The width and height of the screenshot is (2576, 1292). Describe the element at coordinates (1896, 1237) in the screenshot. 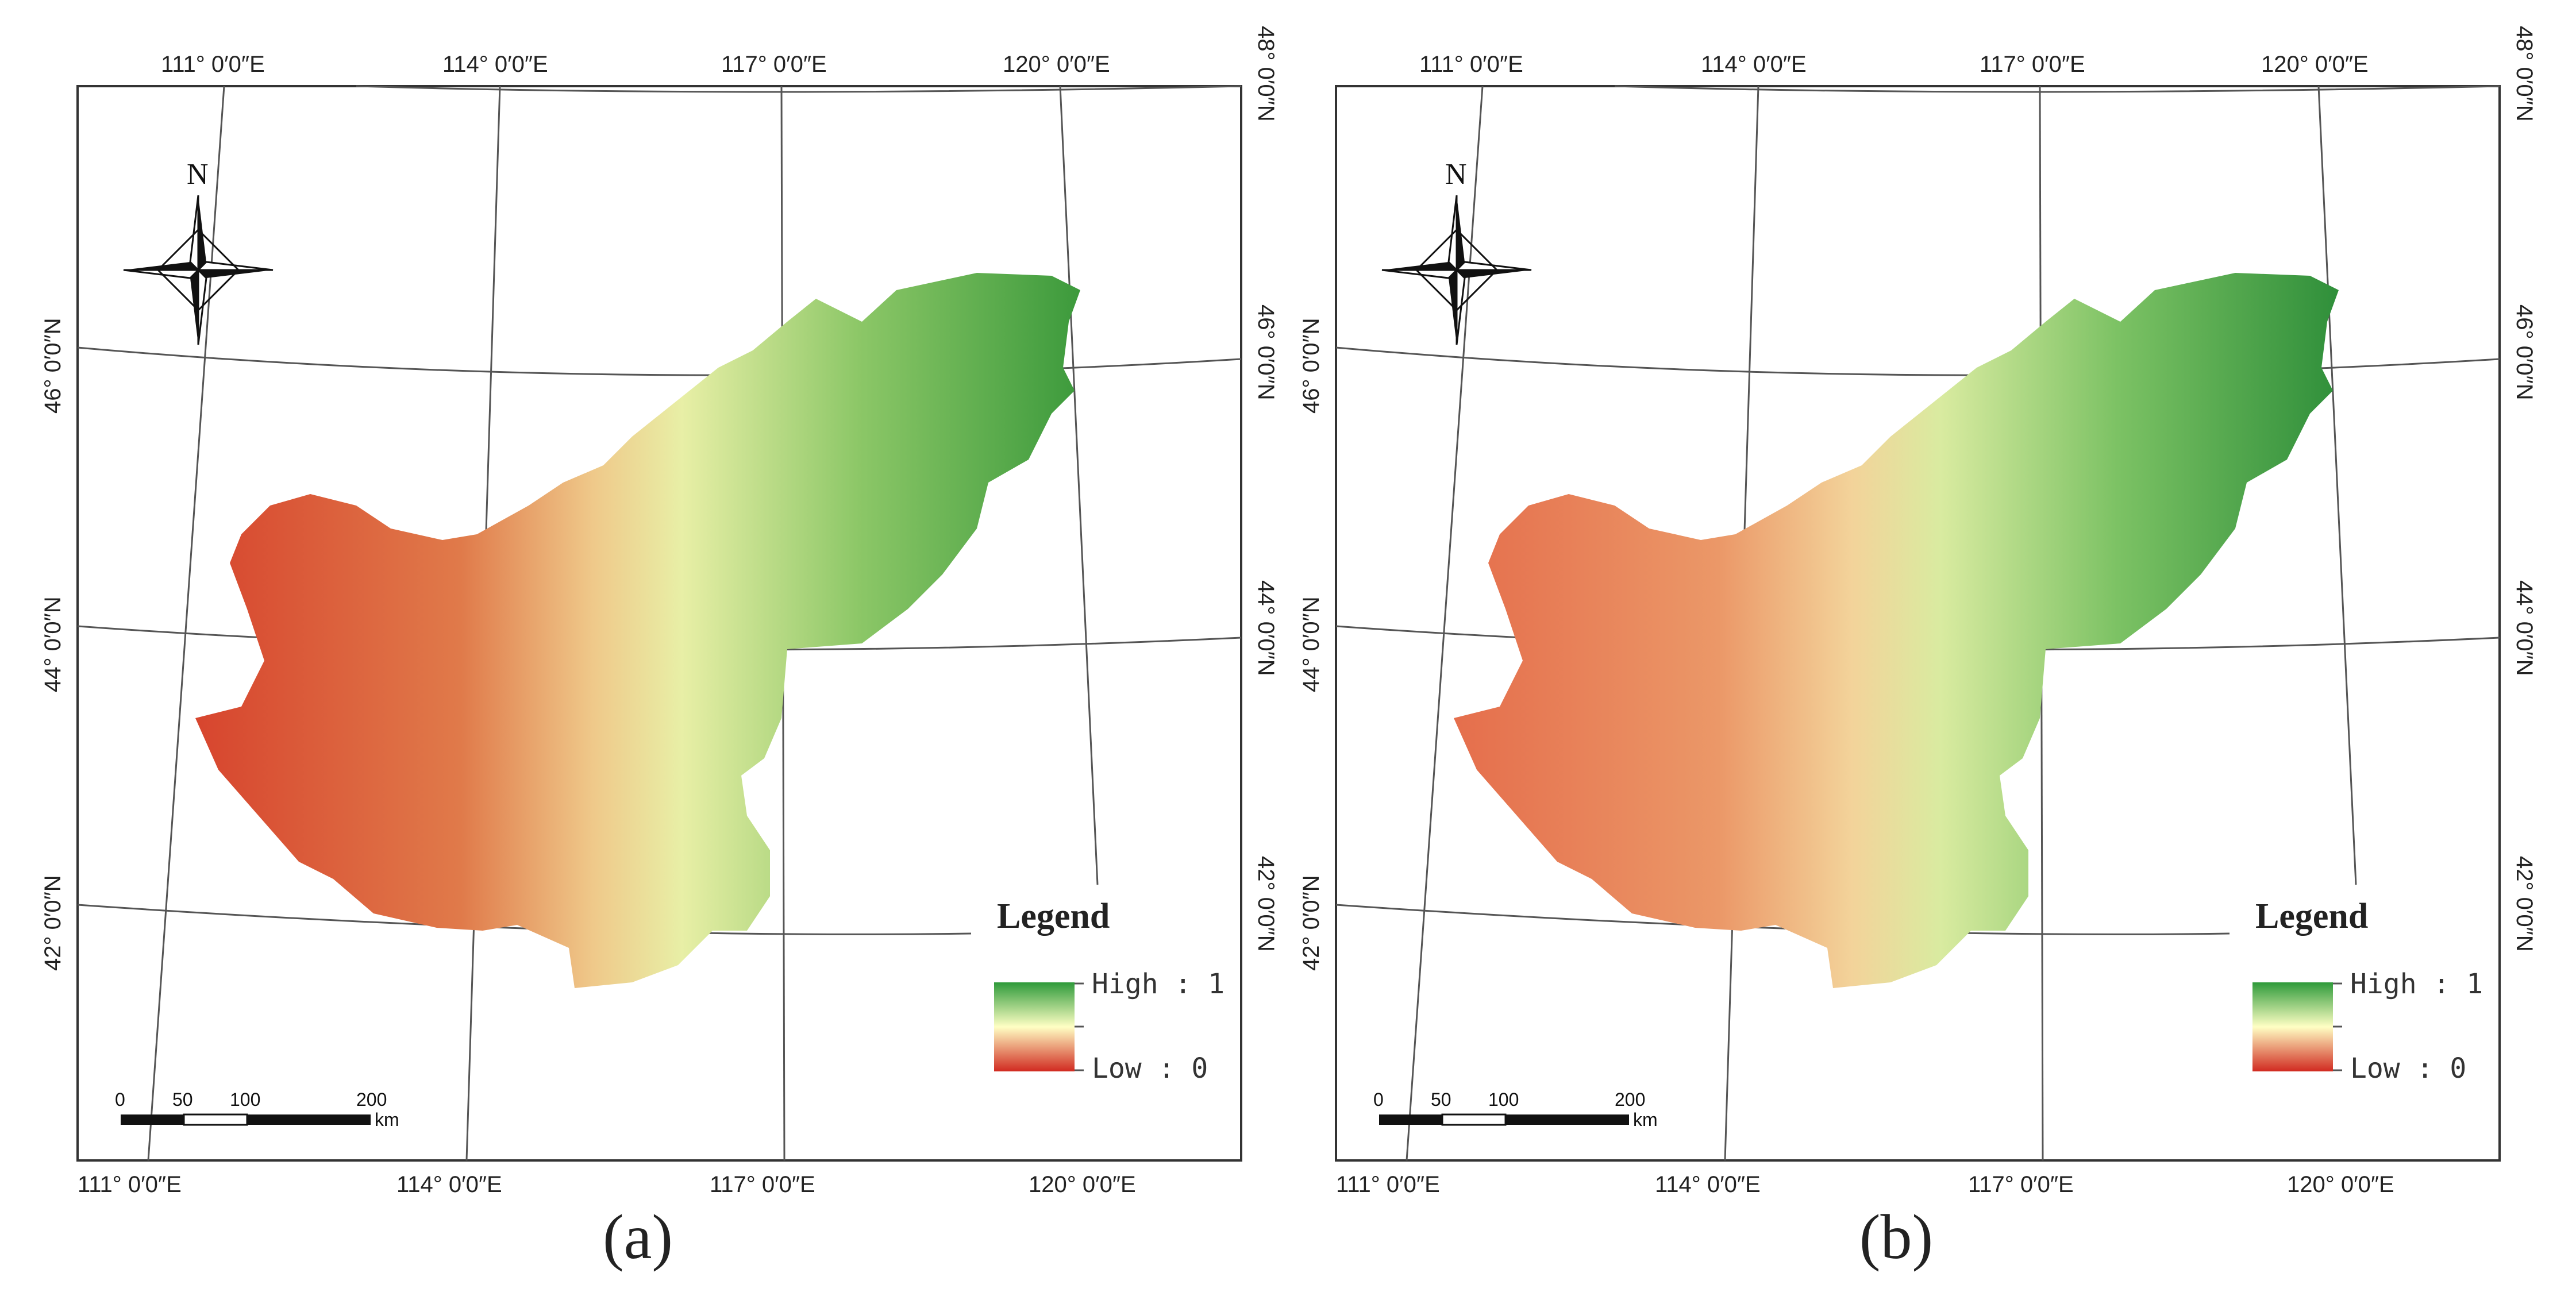

I see `panel-caption: (b)` at that location.